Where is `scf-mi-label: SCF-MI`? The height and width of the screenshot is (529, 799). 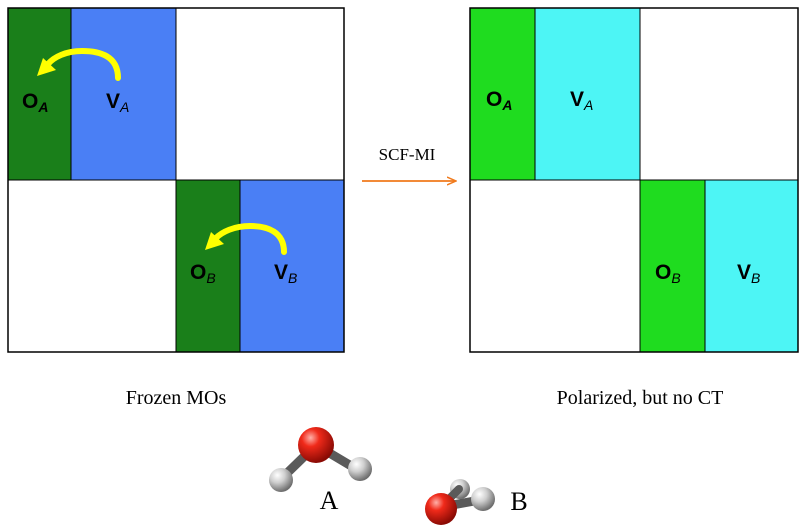 scf-mi-label: SCF-MI is located at coordinates (407, 154).